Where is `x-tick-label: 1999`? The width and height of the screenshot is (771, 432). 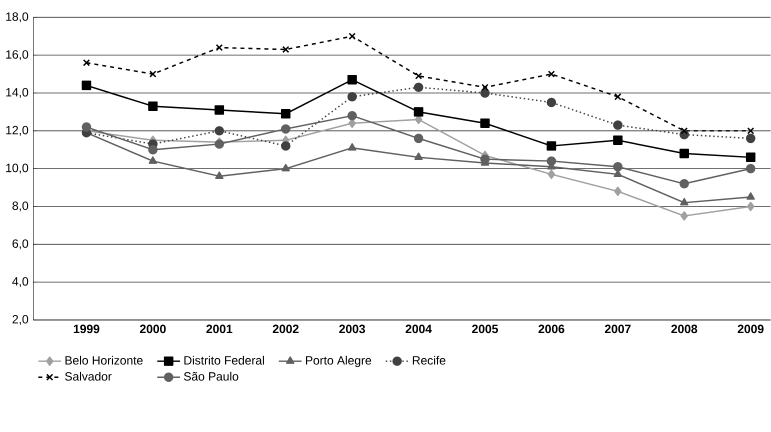 x-tick-label: 1999 is located at coordinates (87, 329).